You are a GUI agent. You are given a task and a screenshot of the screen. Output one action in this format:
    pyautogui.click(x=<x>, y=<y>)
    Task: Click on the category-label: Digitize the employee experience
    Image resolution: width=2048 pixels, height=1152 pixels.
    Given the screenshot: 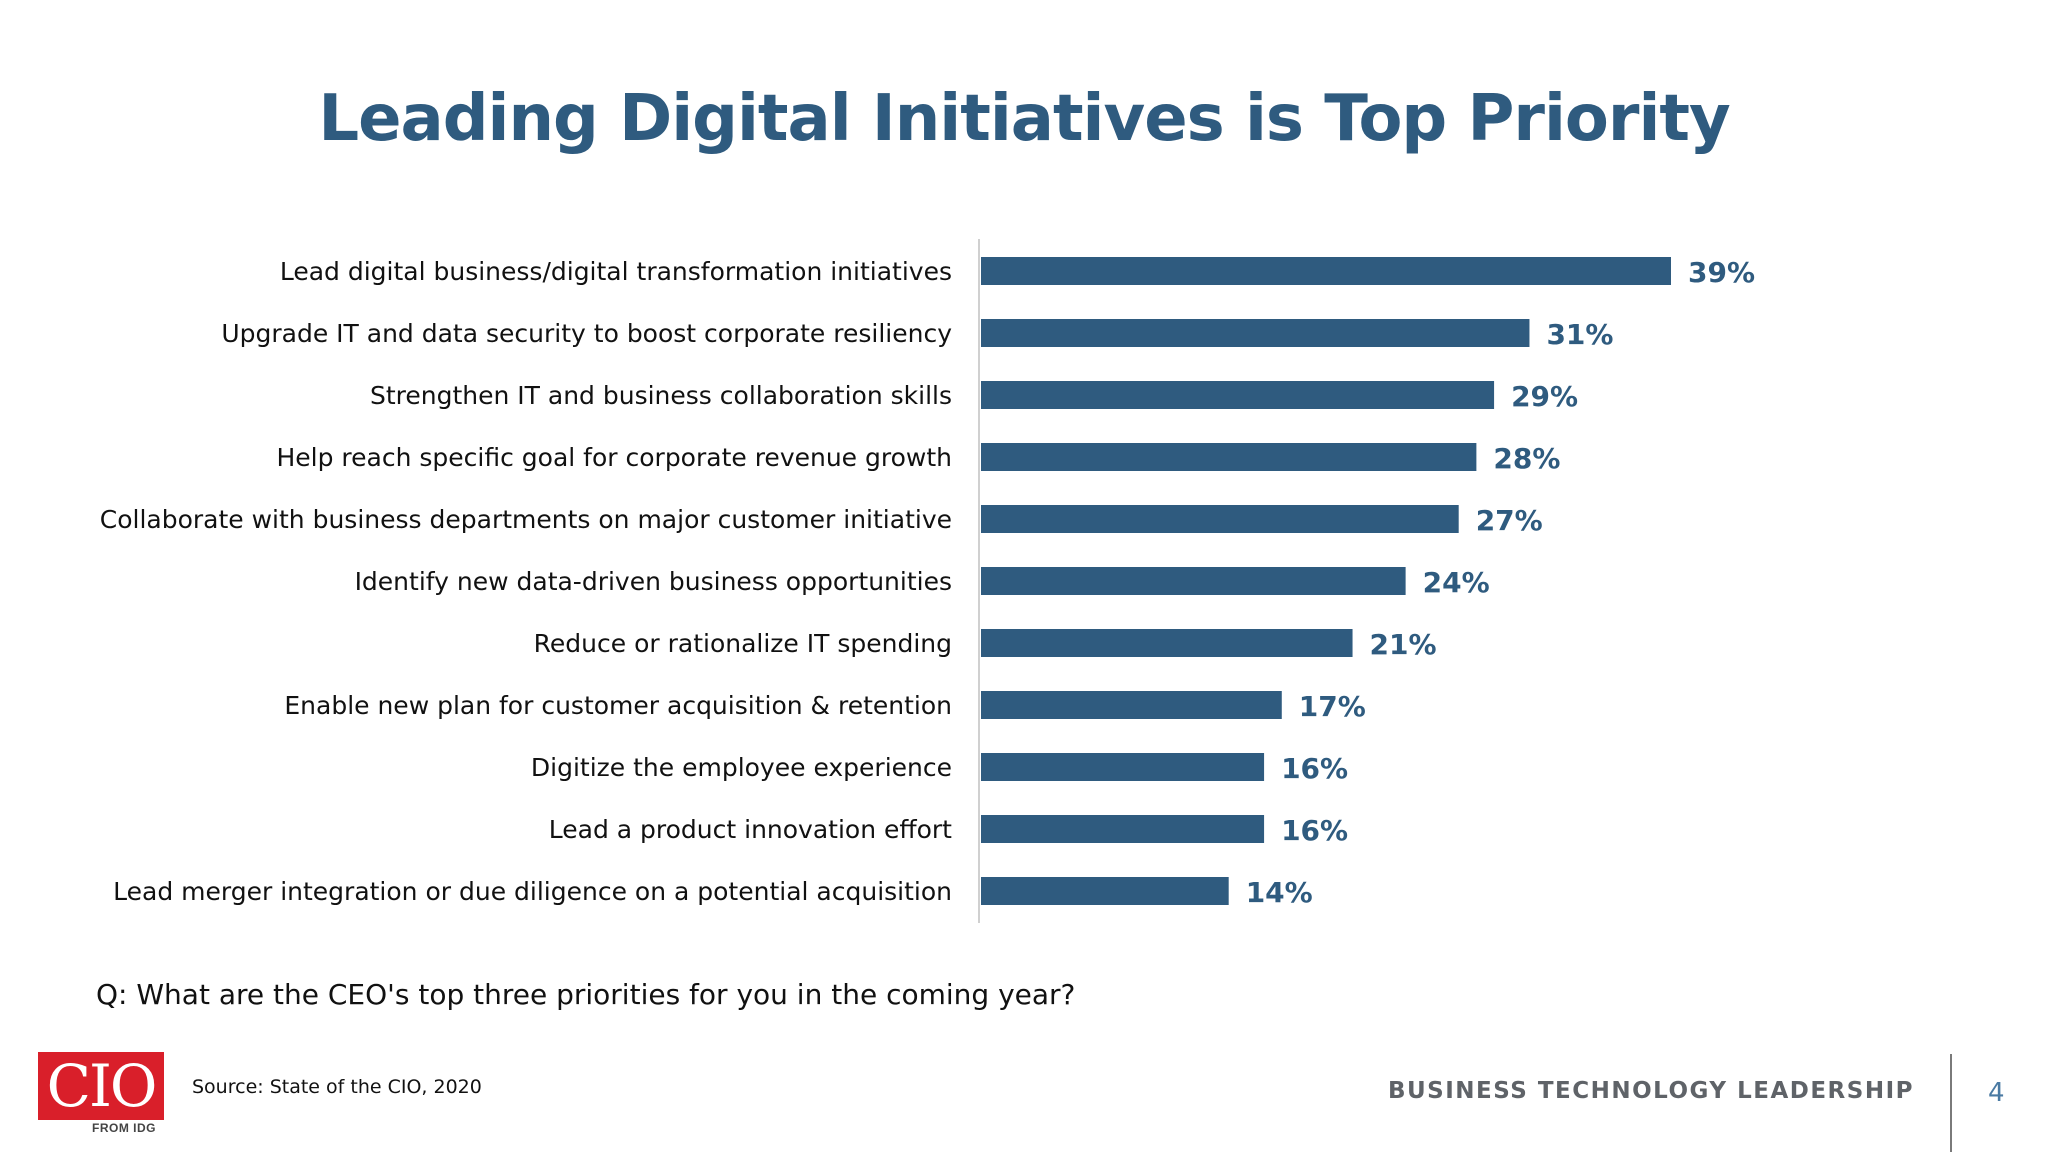 What is the action you would take?
    pyautogui.click(x=741, y=767)
    